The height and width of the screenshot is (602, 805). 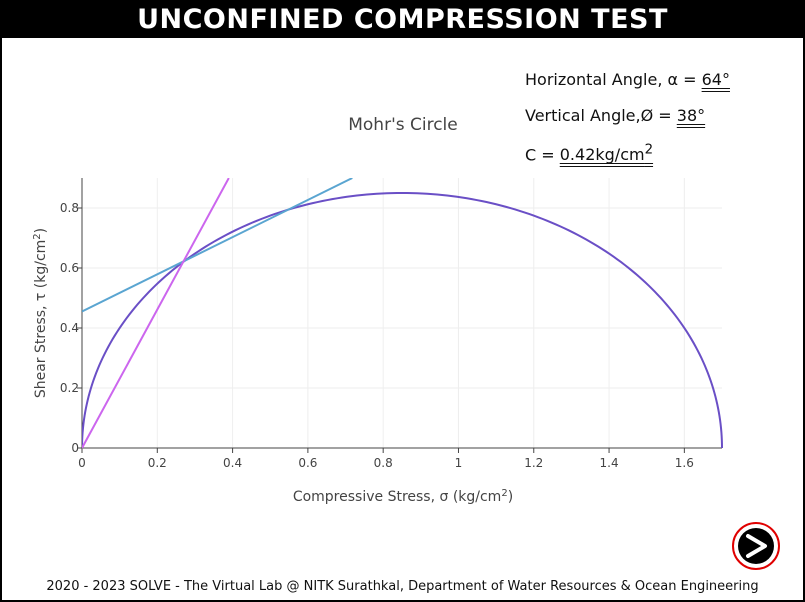 I want to click on x-tick-label: 0.2, so click(x=157, y=463).